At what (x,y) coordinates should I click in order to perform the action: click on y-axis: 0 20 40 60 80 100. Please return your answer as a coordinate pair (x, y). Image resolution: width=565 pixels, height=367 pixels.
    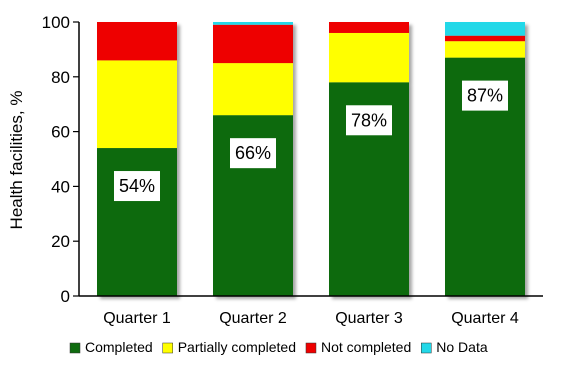
    Looking at the image, I should click on (61, 159).